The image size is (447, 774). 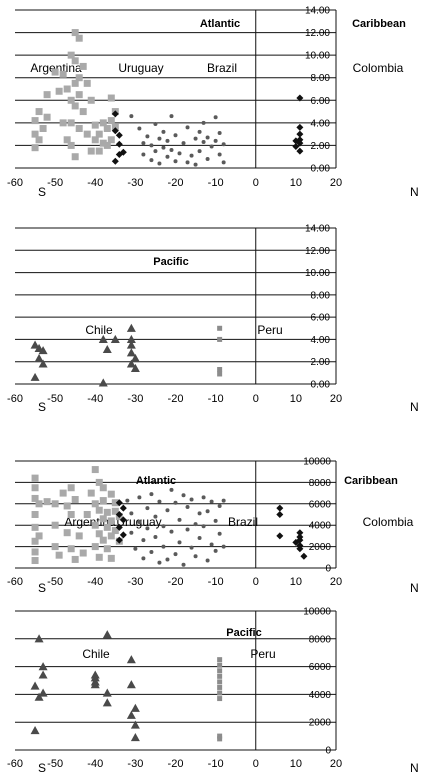 I want to click on north-label: N, so click(x=414, y=767).